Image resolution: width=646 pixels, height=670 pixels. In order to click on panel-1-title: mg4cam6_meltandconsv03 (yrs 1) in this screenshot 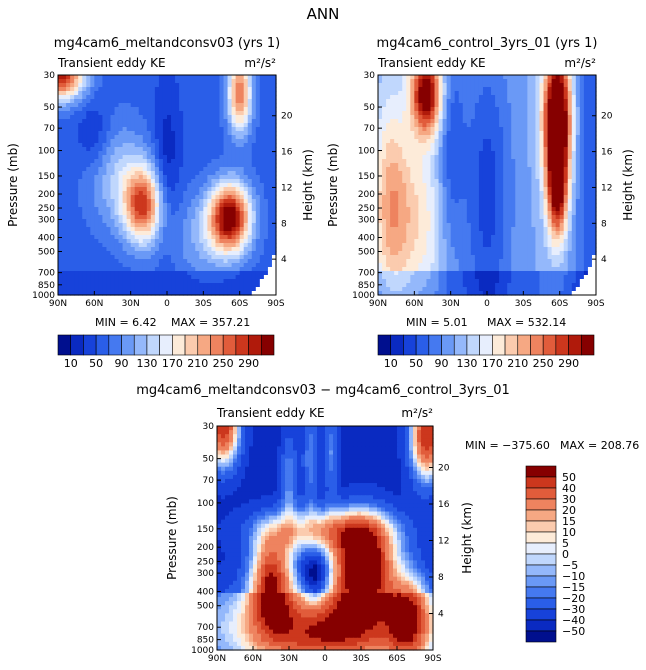, I will do `click(167, 43)`.